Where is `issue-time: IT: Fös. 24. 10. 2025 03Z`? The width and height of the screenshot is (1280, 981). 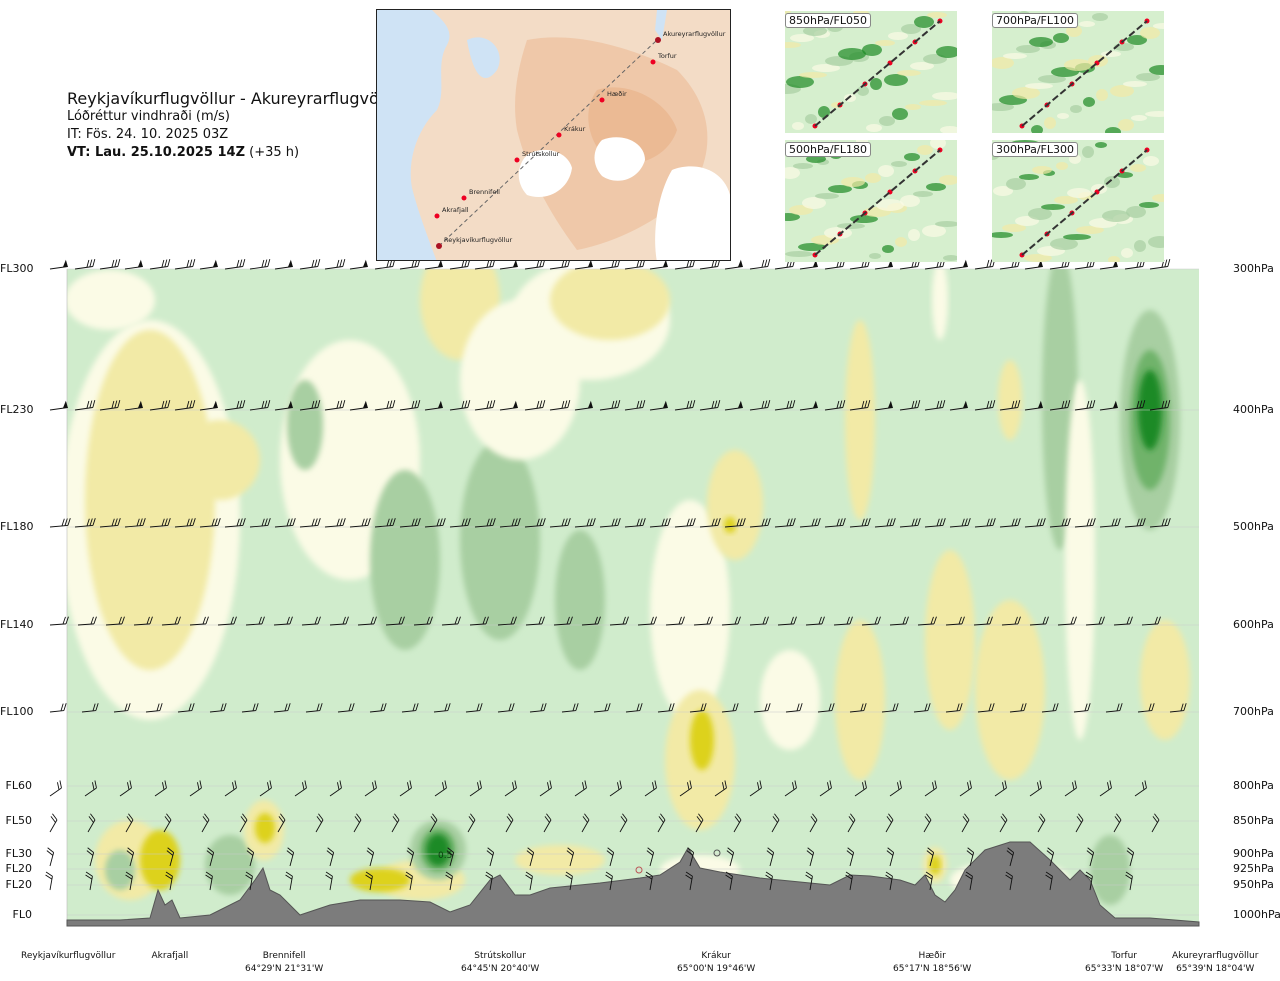
issue-time: IT: Fös. 24. 10. 2025 03Z is located at coordinates (148, 134).